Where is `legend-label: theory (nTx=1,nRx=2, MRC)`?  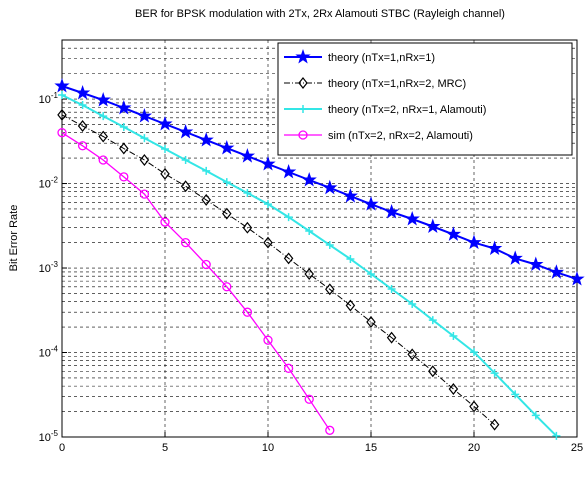
legend-label: theory (nTx=1,nRx=2, MRC) is located at coordinates (397, 84).